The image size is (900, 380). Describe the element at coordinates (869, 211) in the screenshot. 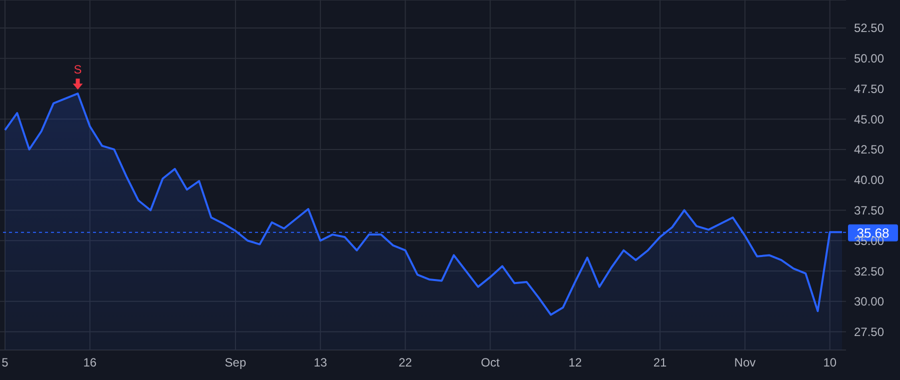

I see `y-tick-label: 37.50` at that location.